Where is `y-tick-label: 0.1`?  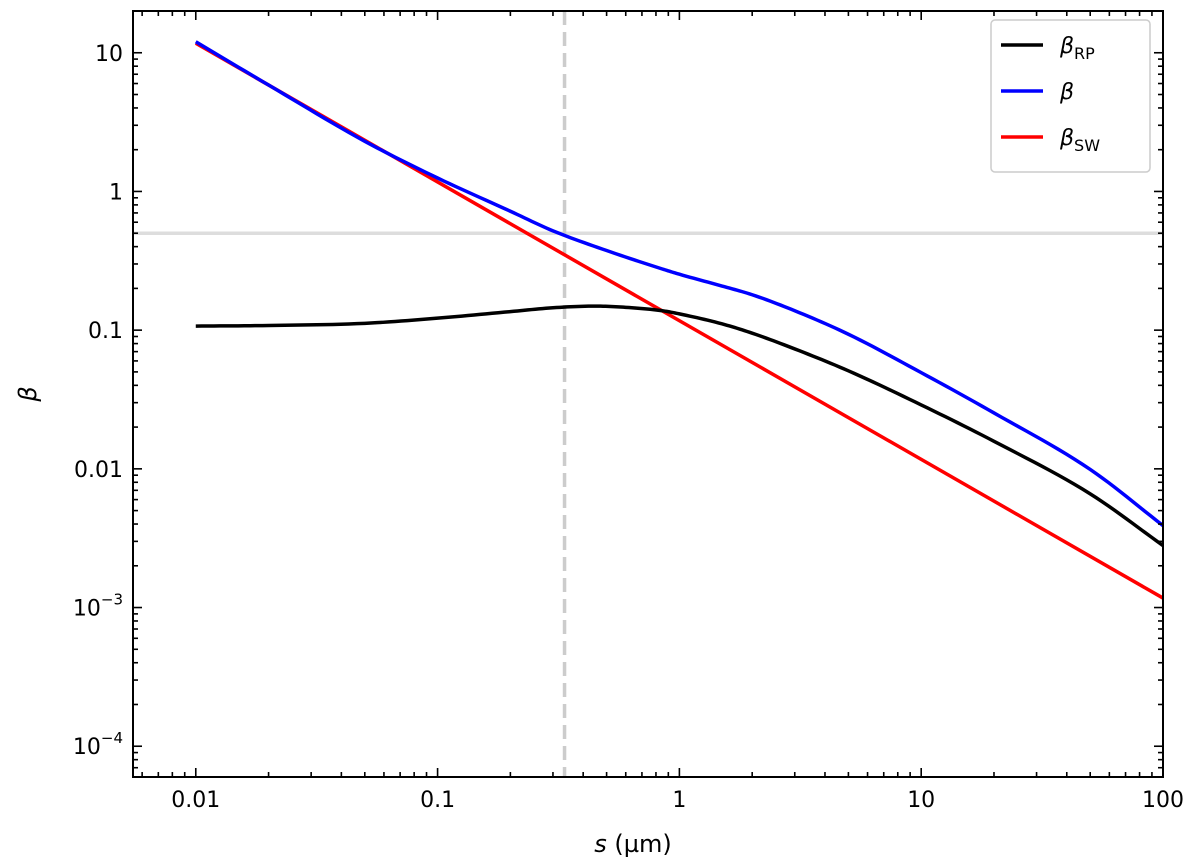
y-tick-label: 0.1 is located at coordinates (105, 331).